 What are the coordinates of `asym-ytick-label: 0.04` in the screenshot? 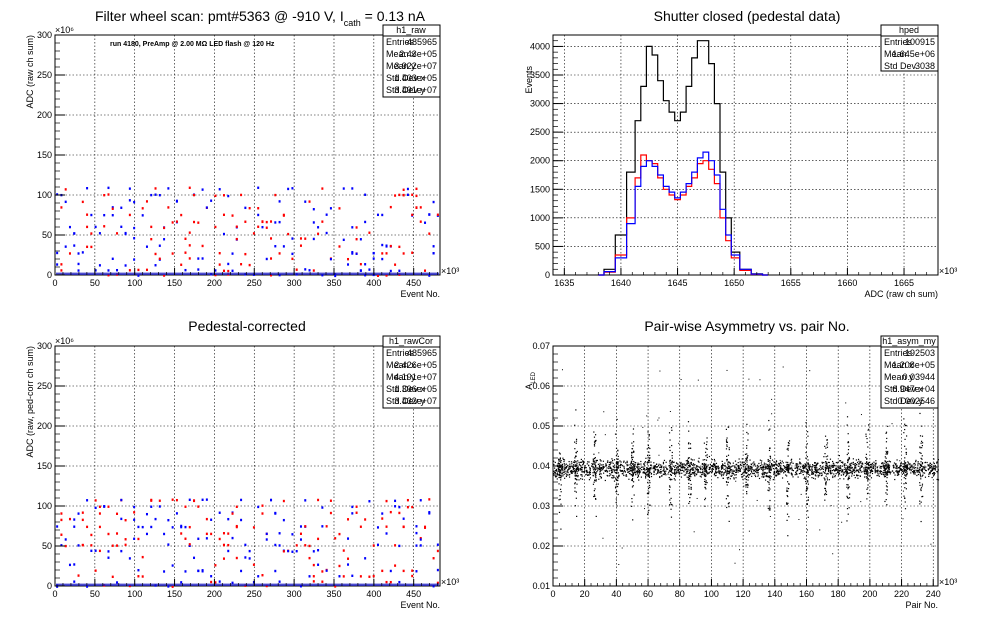 It's located at (541, 466).